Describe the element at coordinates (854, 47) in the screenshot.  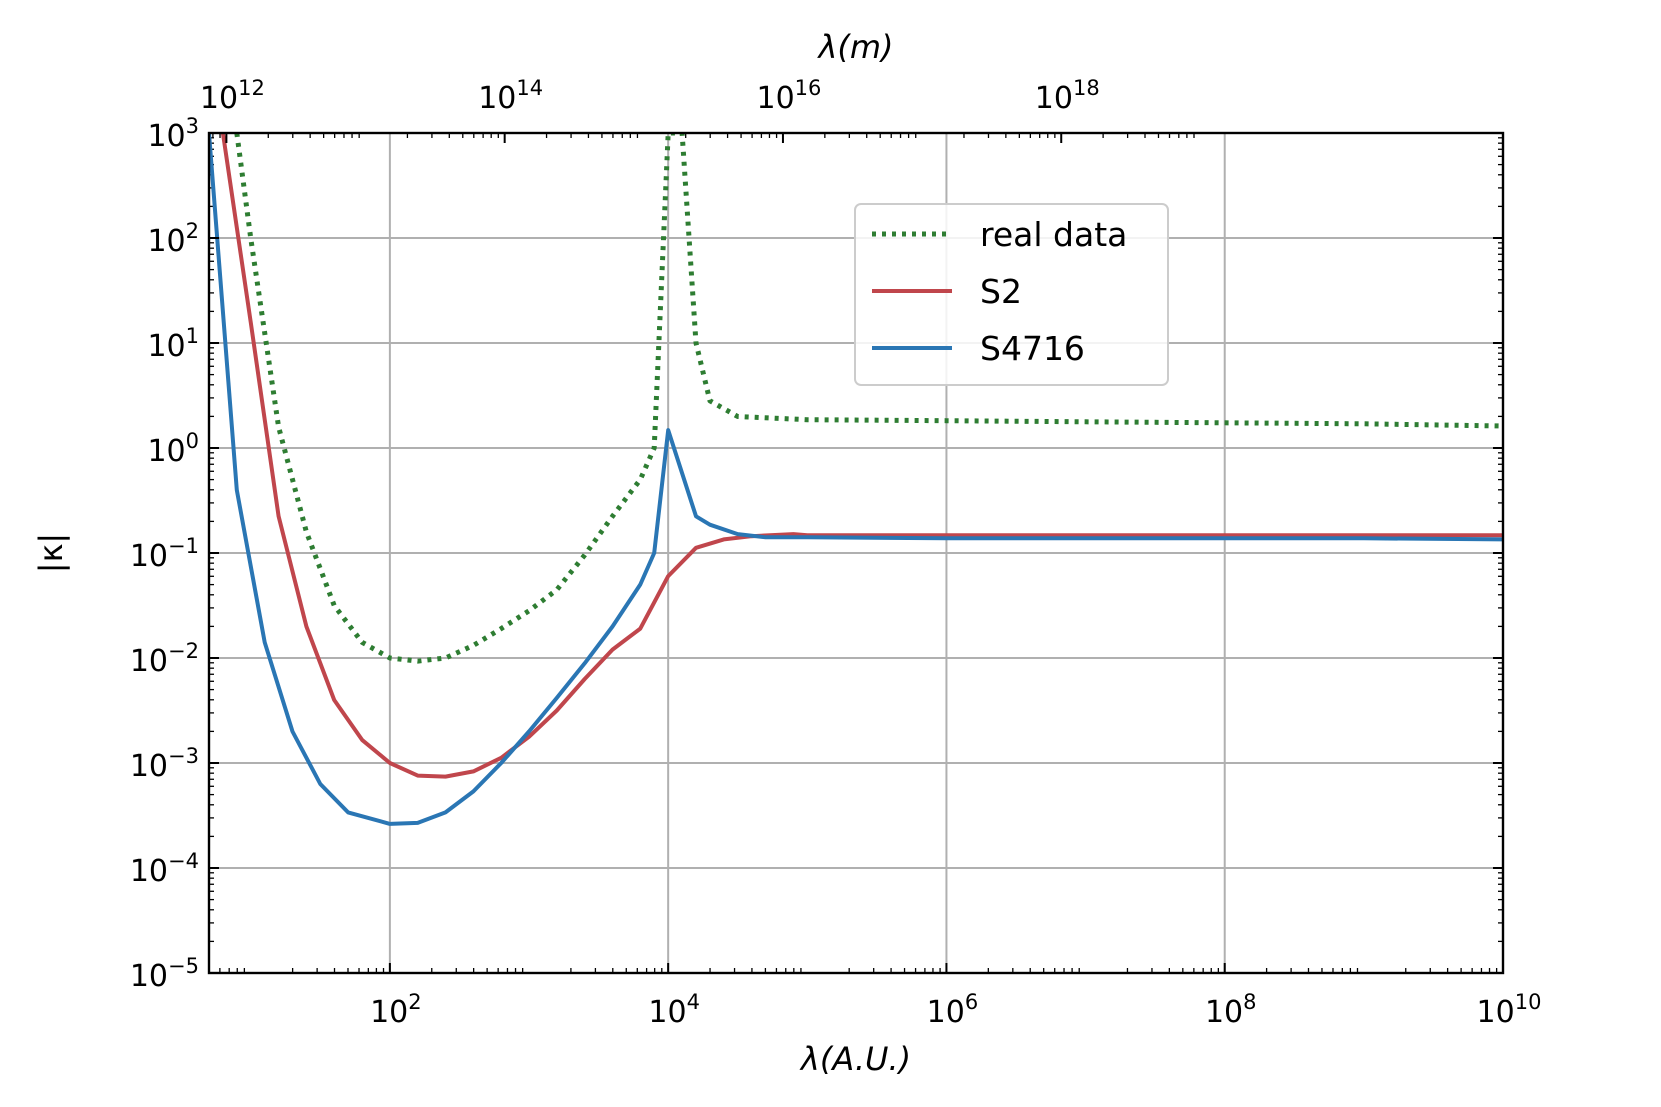
I see `x2-axis-title: λ(m)` at that location.